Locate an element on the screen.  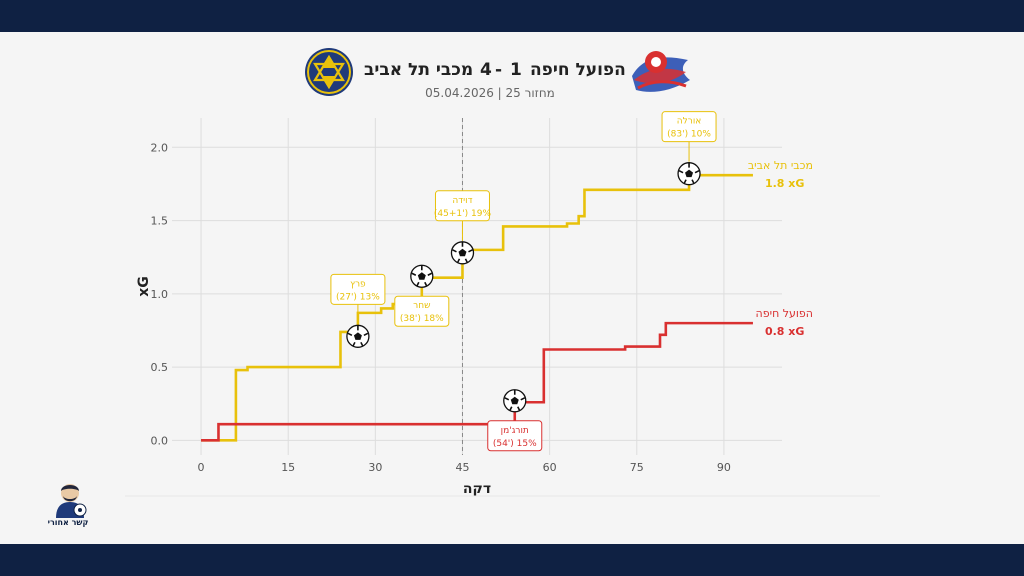
series-legend-name: מכבי תל אביב is located at coordinates (780, 165).